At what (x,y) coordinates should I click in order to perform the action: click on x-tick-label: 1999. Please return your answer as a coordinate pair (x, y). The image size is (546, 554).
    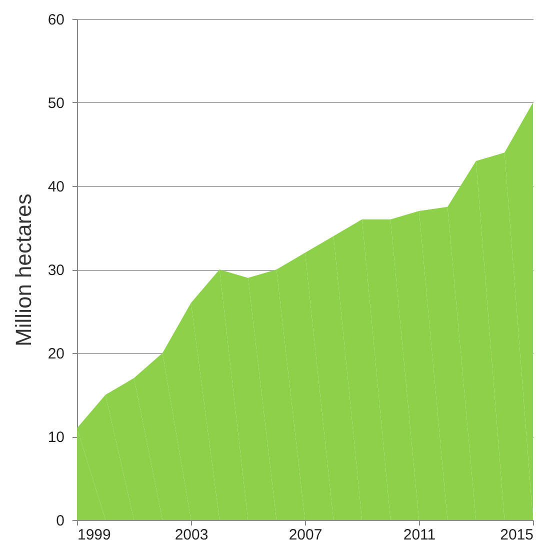
    Looking at the image, I should click on (94, 535).